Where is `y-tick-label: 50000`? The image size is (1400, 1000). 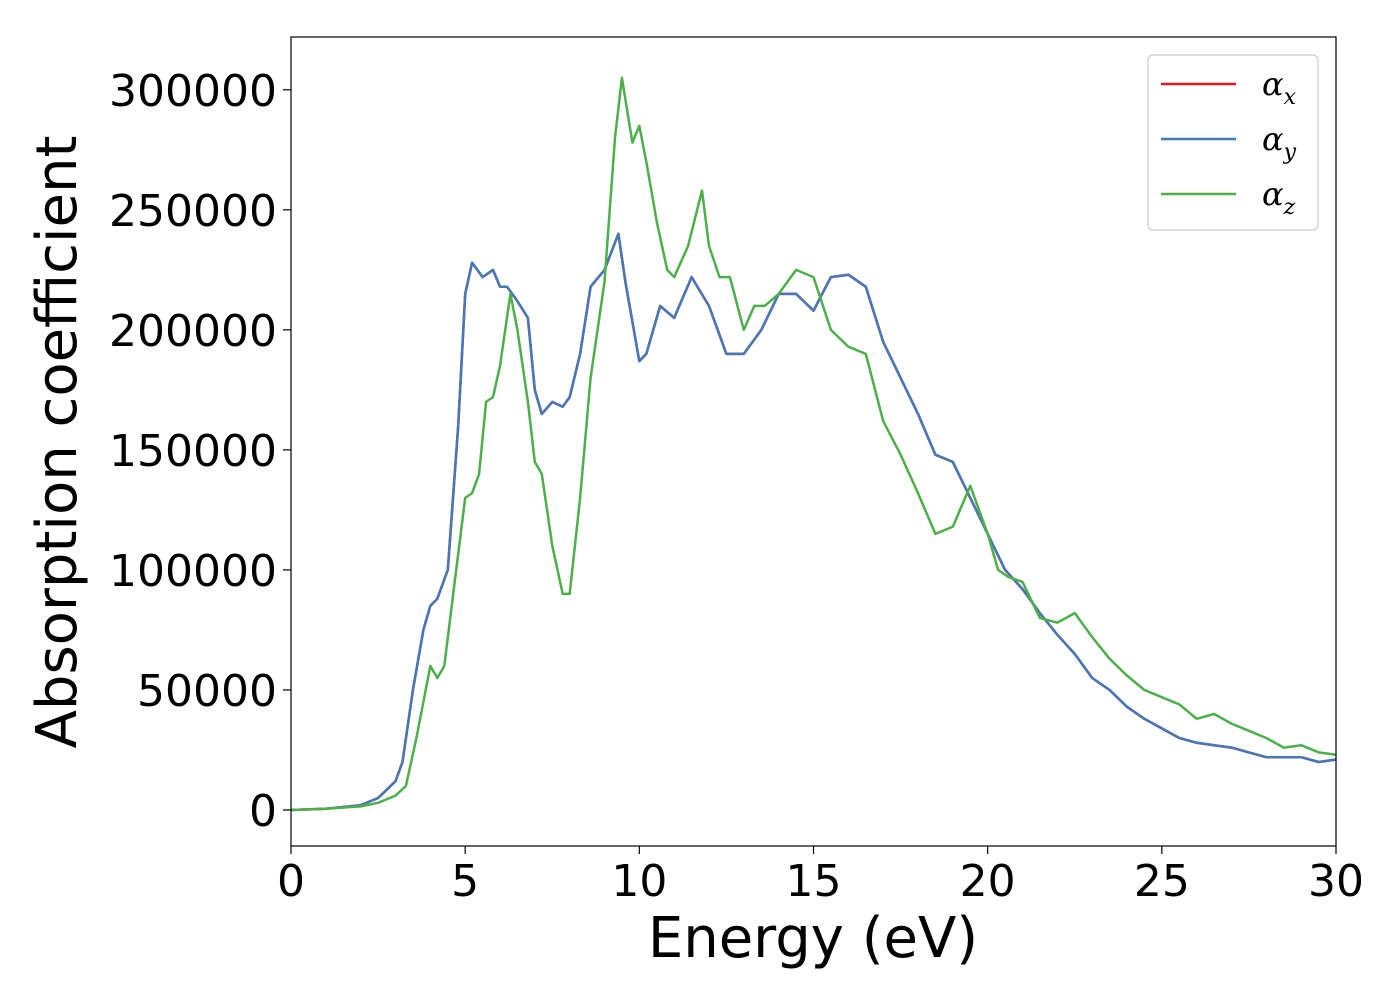
y-tick-label: 50000 is located at coordinates (207, 691).